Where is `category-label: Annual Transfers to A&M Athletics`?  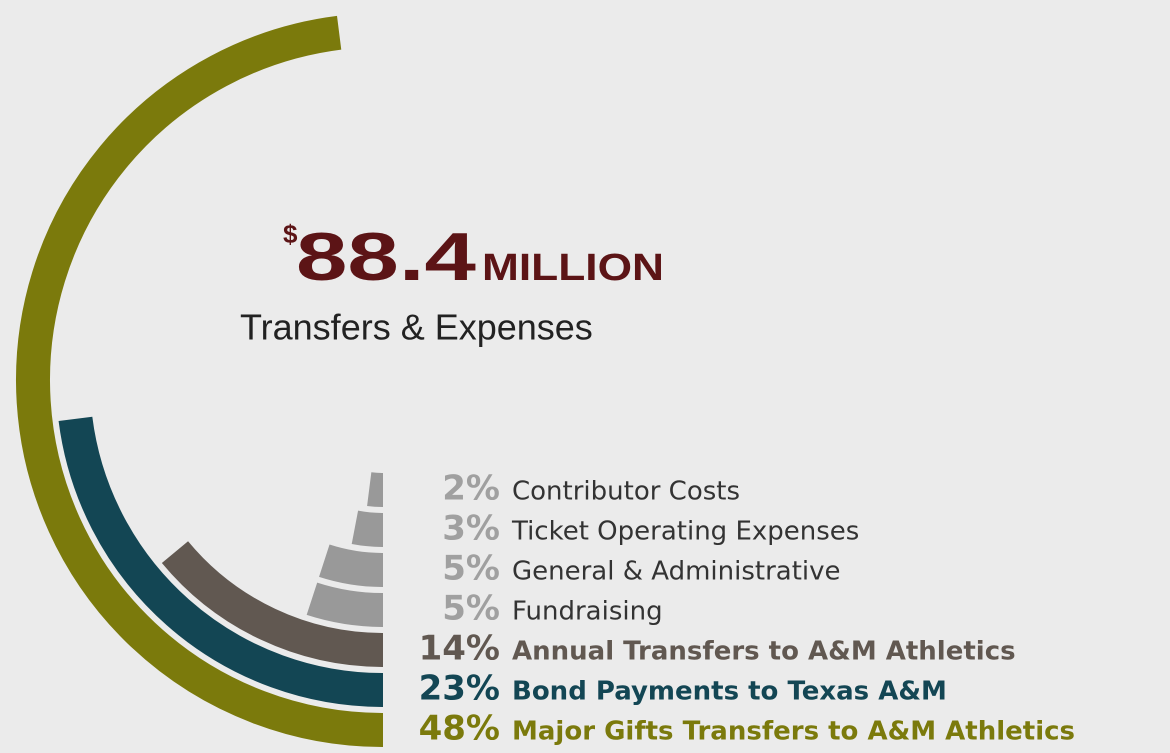
category-label: Annual Transfers to A&M Athletics is located at coordinates (764, 652).